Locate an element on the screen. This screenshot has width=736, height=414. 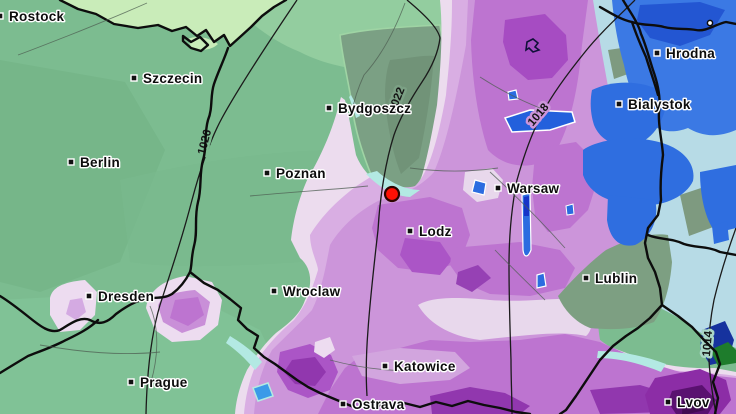
svg-text: Lodz is located at coordinates (435, 231).